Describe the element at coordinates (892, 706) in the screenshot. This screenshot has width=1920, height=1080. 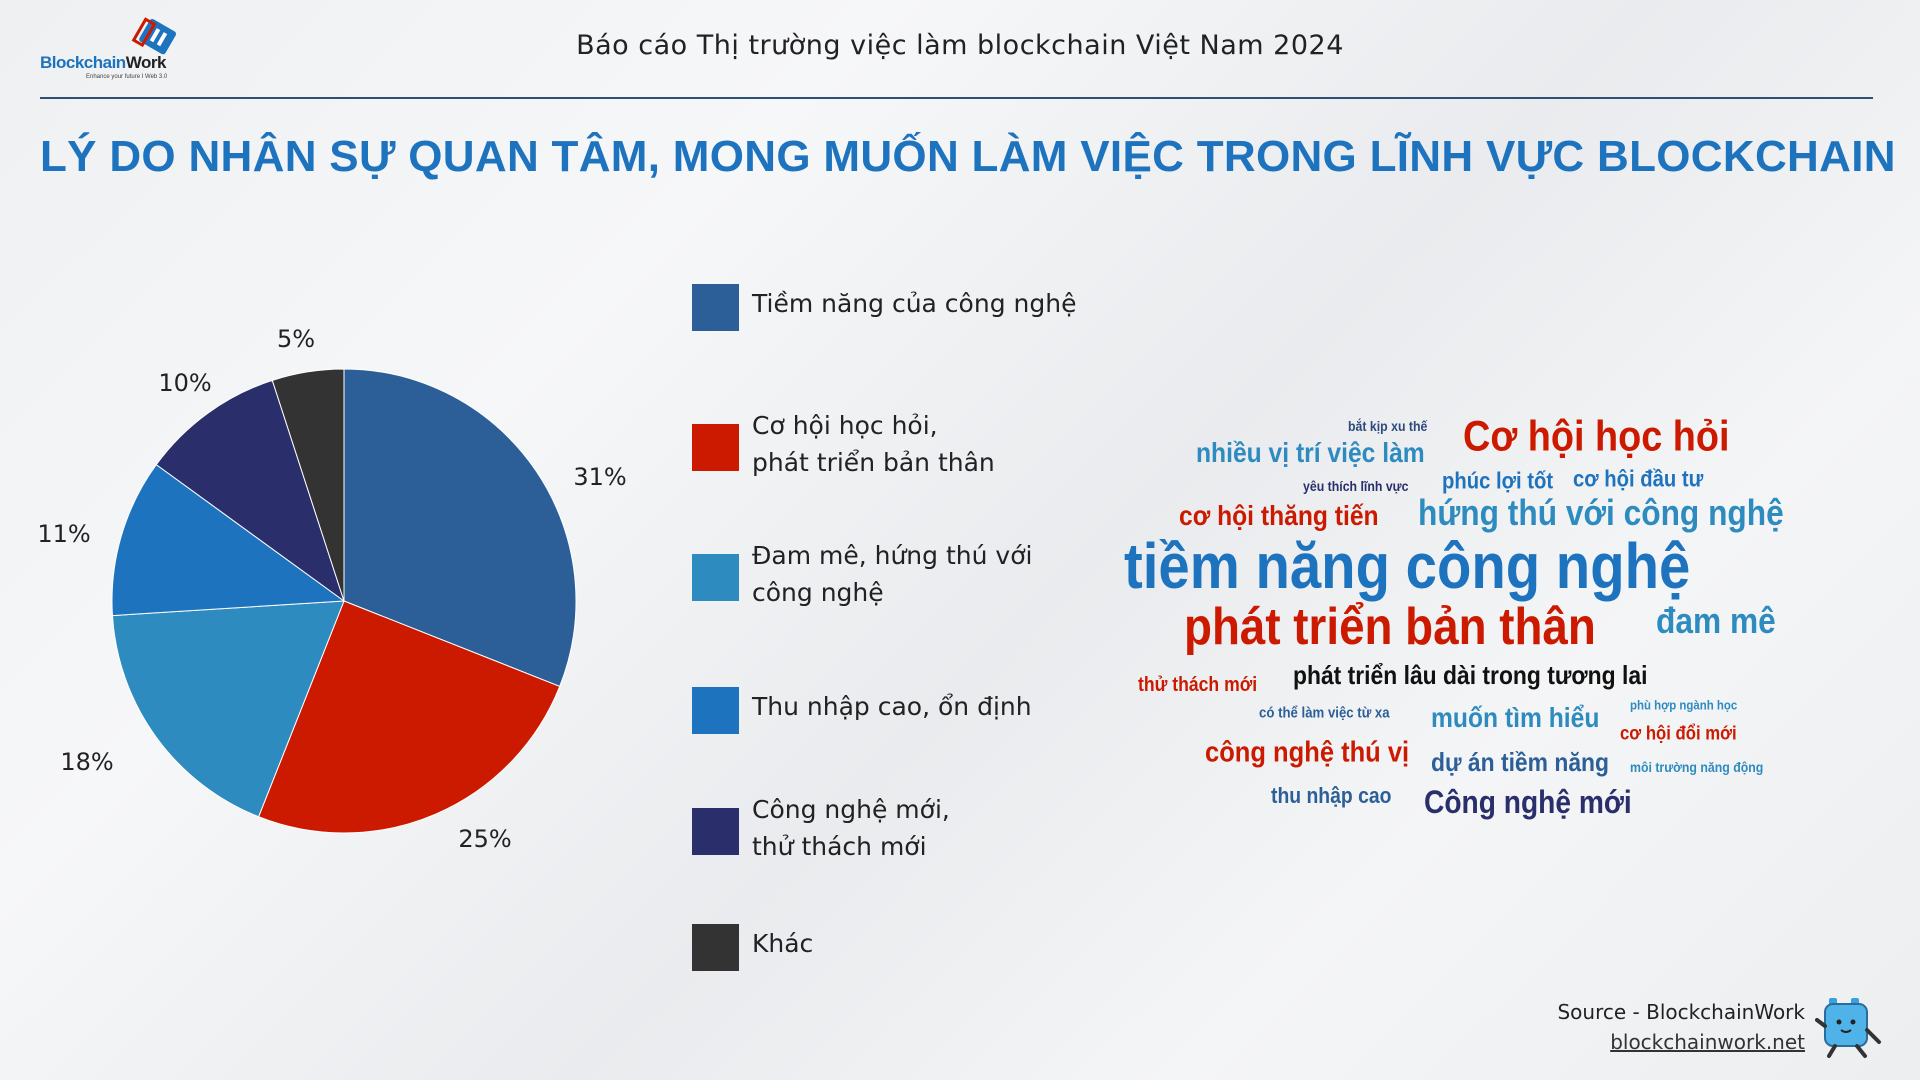
I see `legend-label: Thu nhập cao, ổn định` at that location.